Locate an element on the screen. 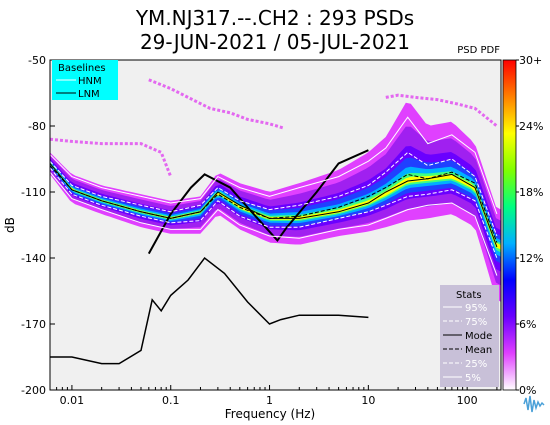  colorbar-tick-label-2: 12% is located at coordinates (531, 258).